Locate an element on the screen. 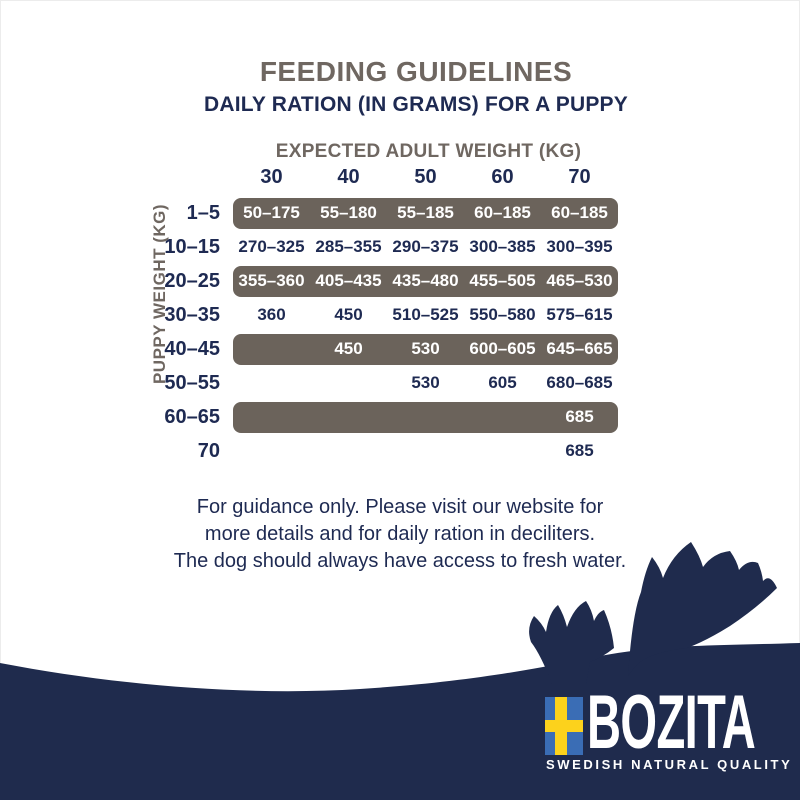 This screenshot has height=800, width=800. row-cells: 360 450 510–525 550–580 575–615 is located at coordinates (425, 315).